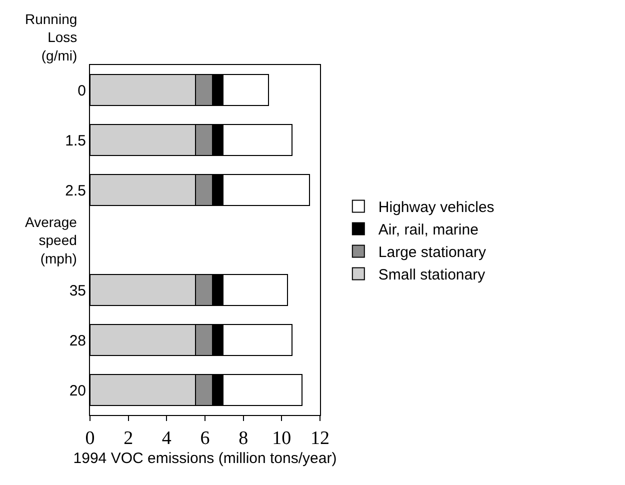 This screenshot has height=485, width=625. I want to click on legend-label: Air, rail, marine, so click(428, 230).